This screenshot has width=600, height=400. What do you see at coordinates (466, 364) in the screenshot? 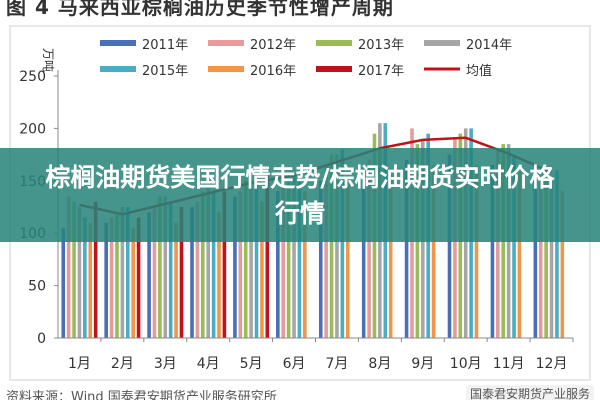
I see `x-tick-label: 10月` at bounding box center [466, 364].